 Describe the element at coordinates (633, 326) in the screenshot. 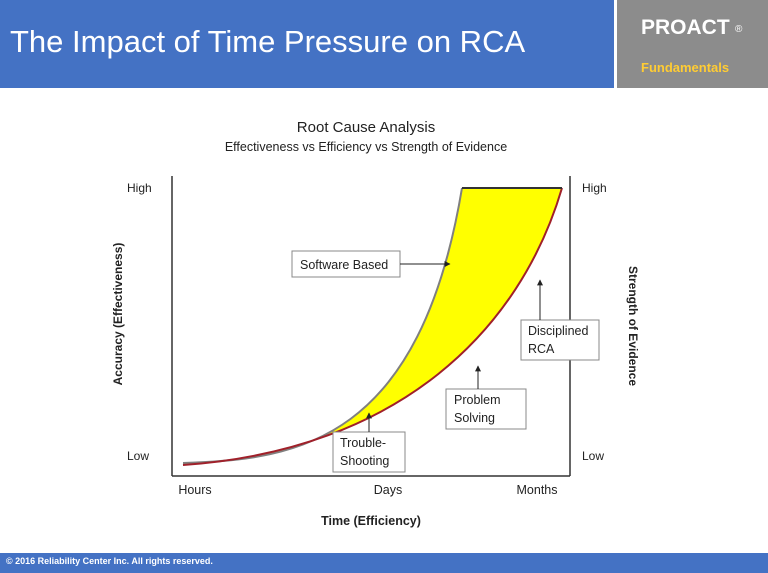

I see `right-axis-title: Strength of Evidence` at that location.